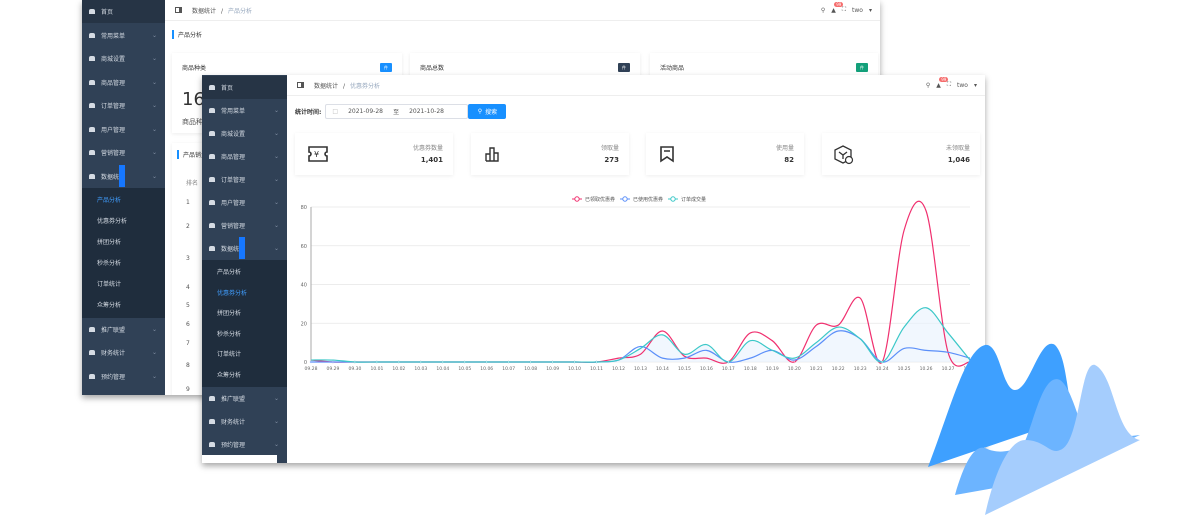  I want to click on search-button: ⚲ 搜索, so click(487, 111).